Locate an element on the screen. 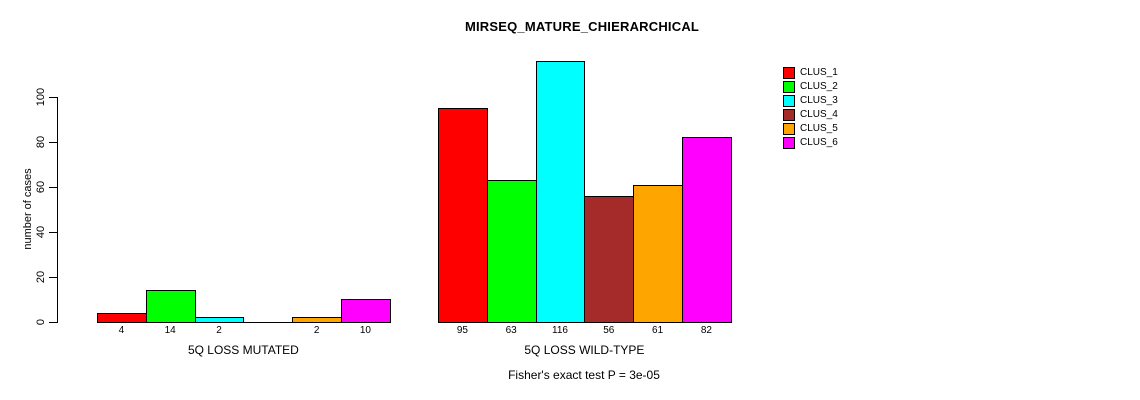 The width and height of the screenshot is (1140, 400). bar-value-label: 61 is located at coordinates (658, 330).